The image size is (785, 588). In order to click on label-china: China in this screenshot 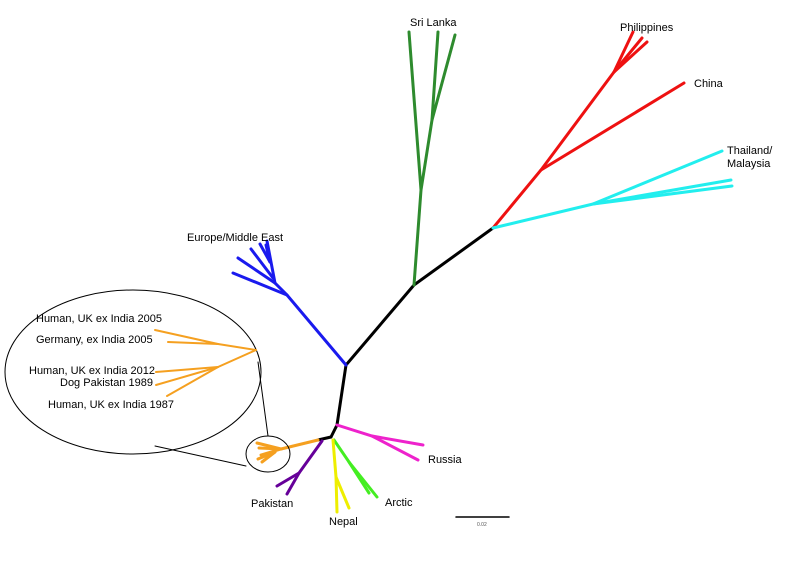, I will do `click(709, 84)`.